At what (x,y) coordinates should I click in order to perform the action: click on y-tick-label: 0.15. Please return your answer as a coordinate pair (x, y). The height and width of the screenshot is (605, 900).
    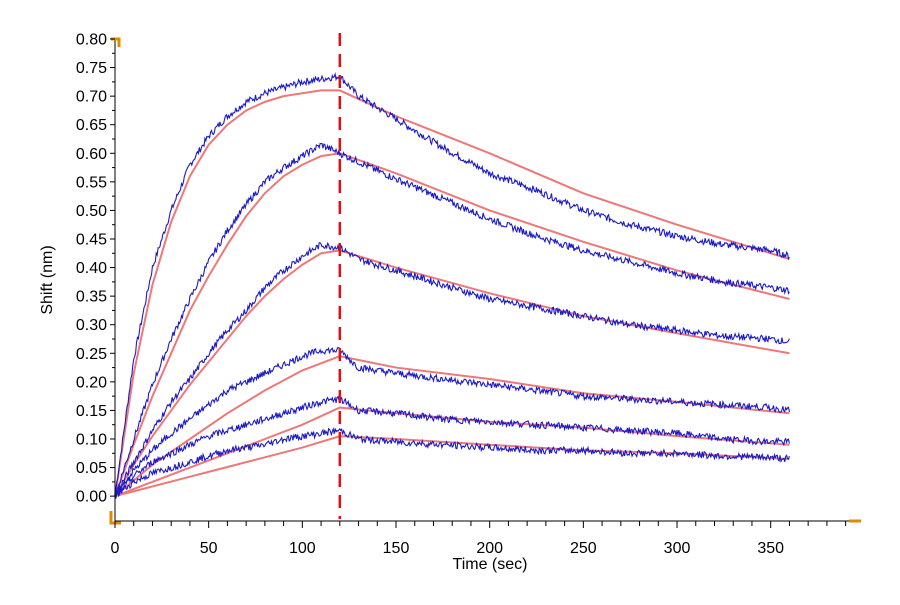
    Looking at the image, I should click on (91, 411).